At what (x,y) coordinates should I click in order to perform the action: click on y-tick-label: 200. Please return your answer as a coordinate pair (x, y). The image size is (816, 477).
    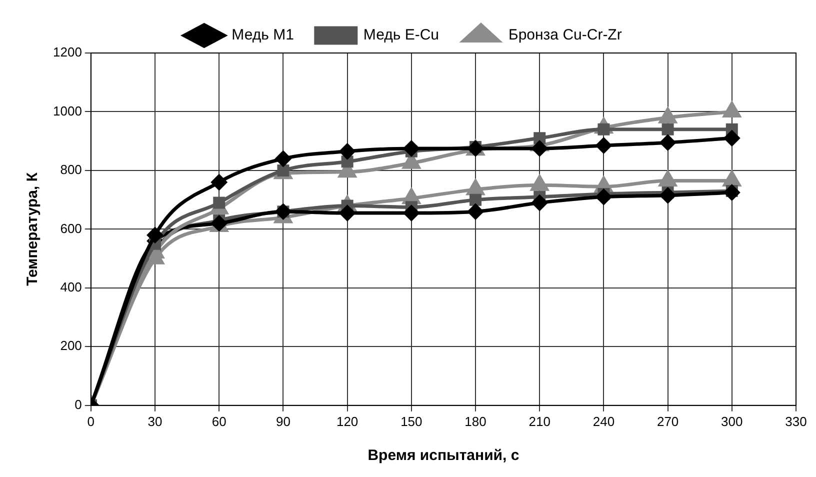
    Looking at the image, I should click on (71, 346).